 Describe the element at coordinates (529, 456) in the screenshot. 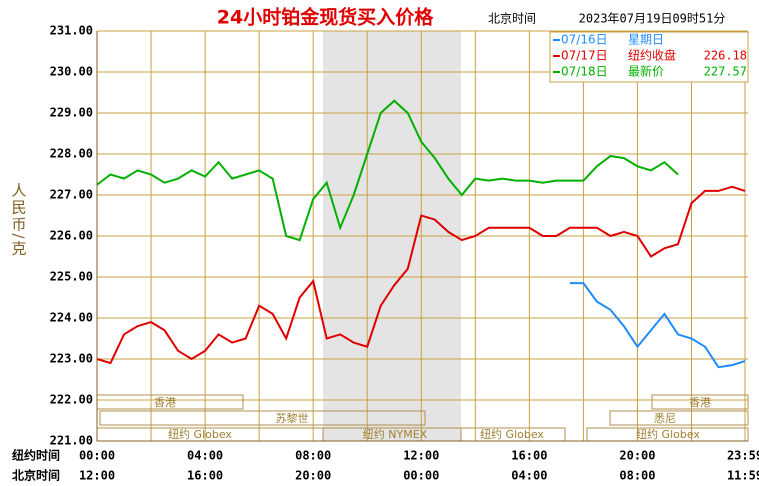

I see `x-tick-label: 16:00` at that location.